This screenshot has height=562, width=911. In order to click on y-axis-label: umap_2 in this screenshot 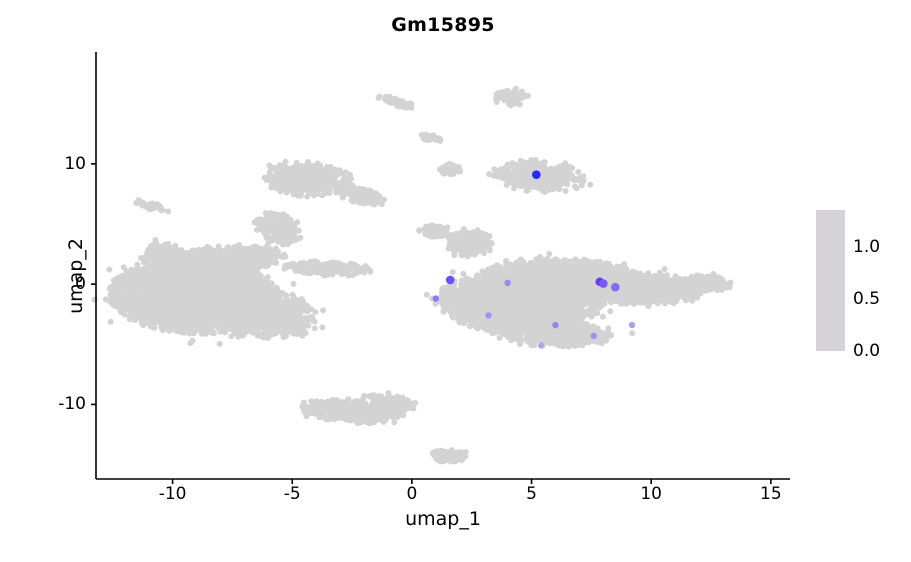, I will do `click(76, 276)`.